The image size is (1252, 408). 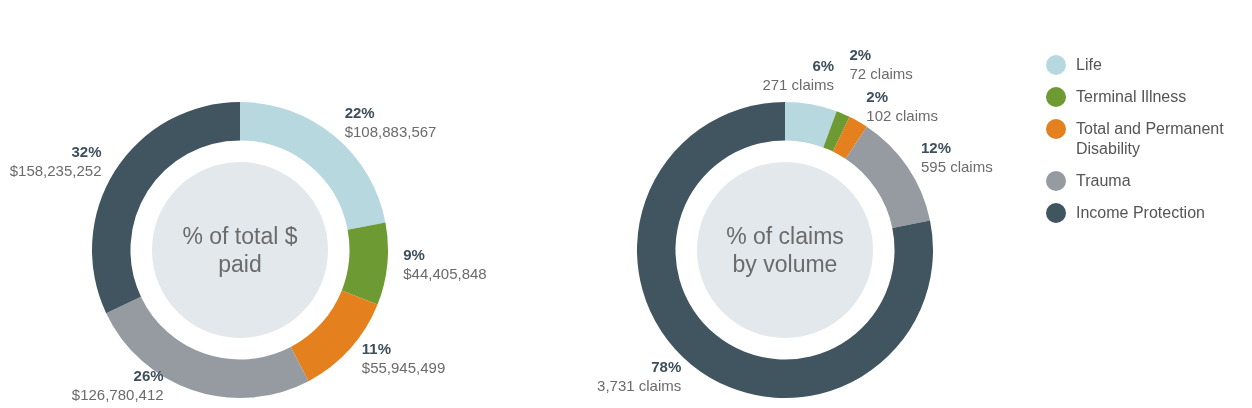 I want to click on legend-label: Life, so click(x=1089, y=65).